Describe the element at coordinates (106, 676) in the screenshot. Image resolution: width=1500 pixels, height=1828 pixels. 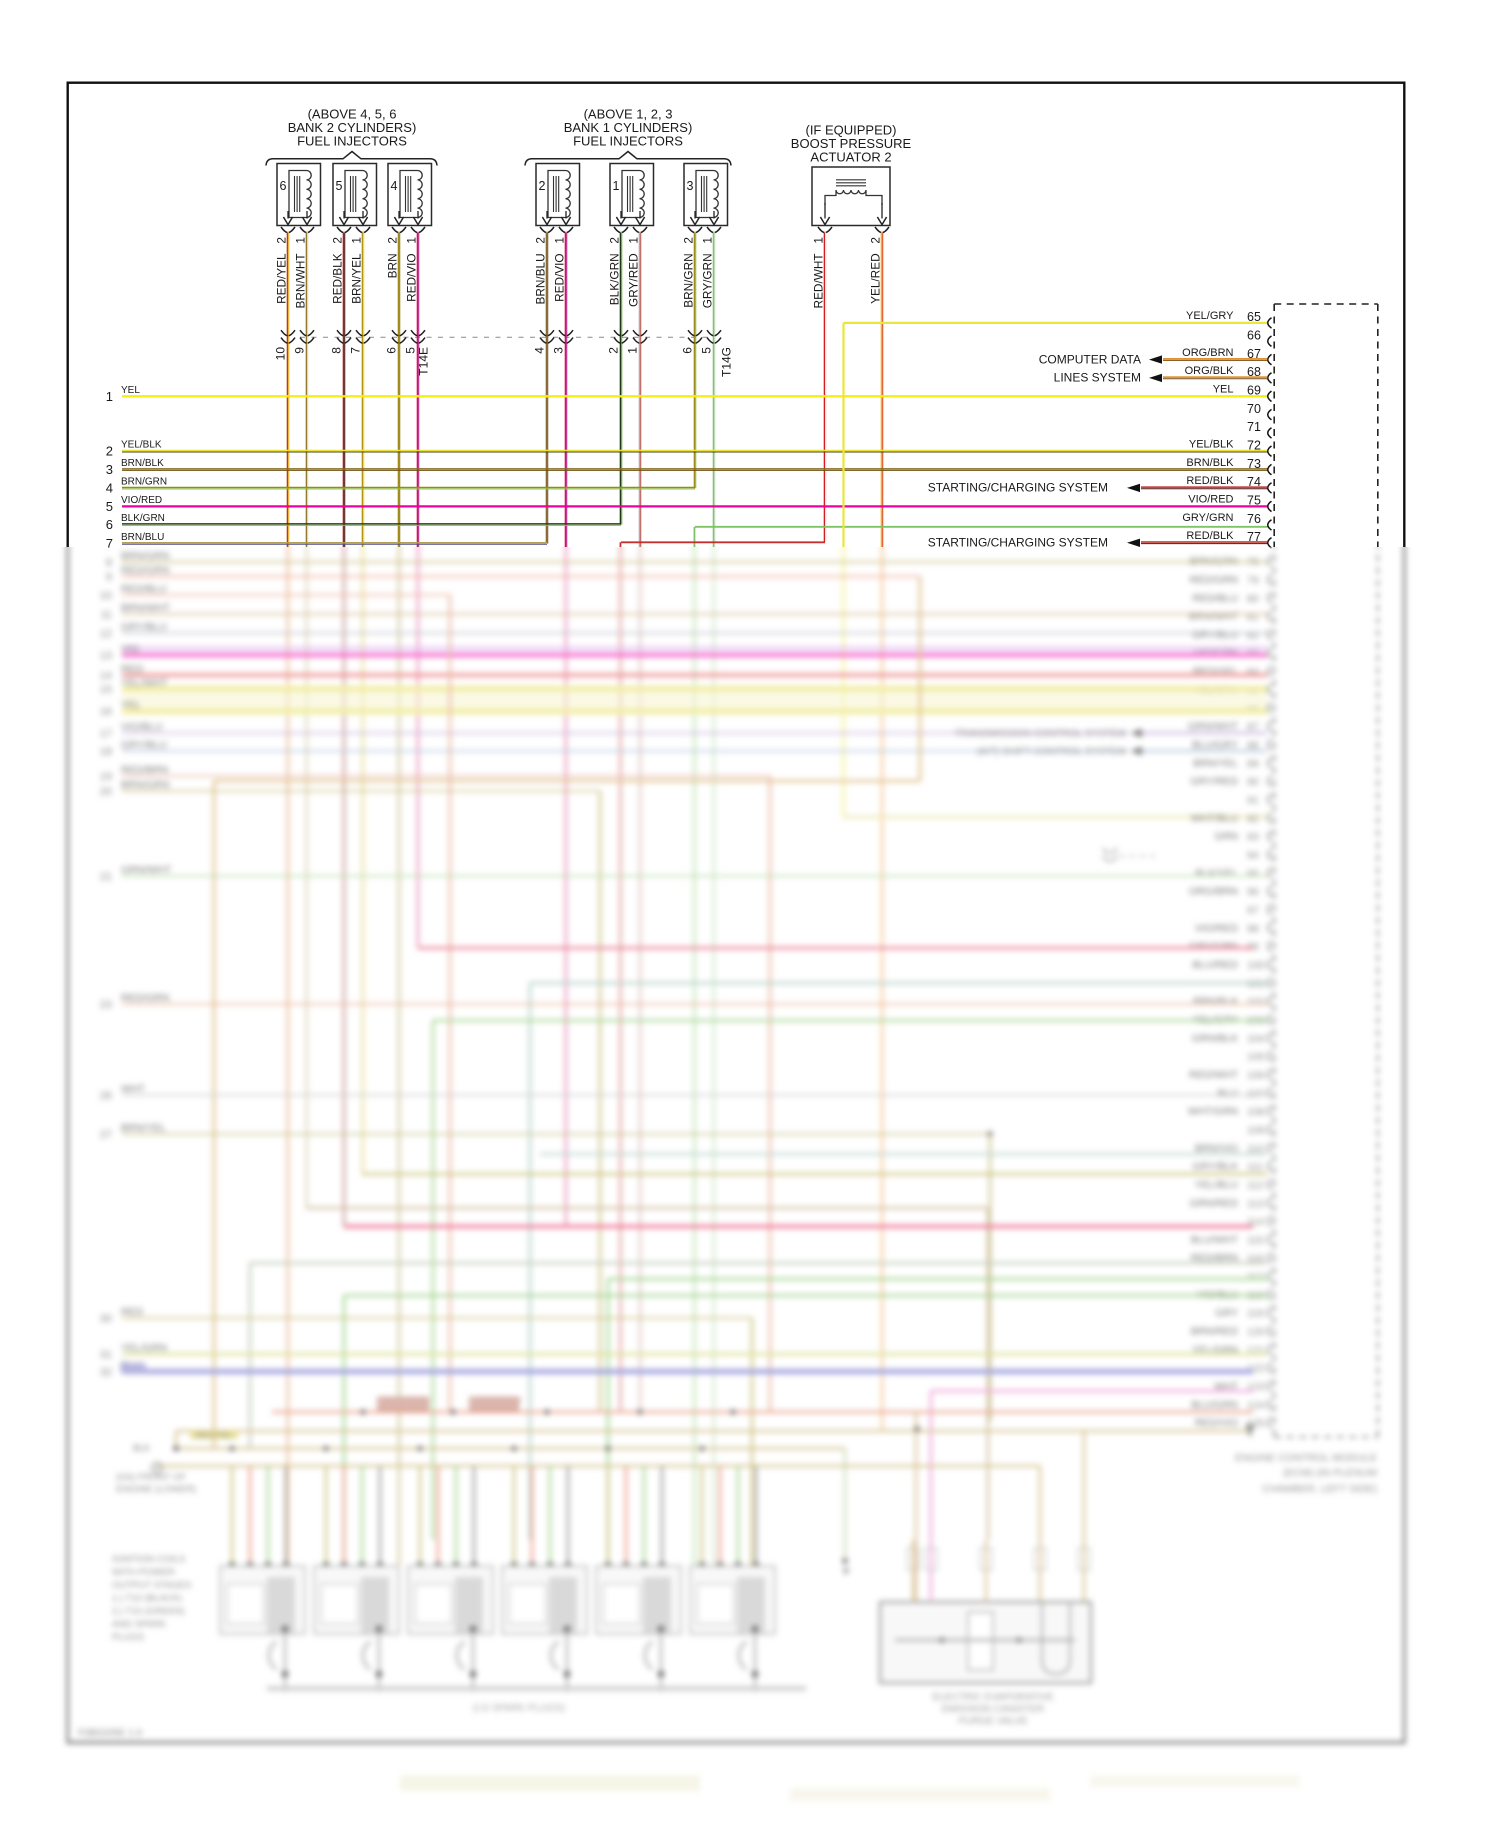
I see `svg-text: 14` at that location.